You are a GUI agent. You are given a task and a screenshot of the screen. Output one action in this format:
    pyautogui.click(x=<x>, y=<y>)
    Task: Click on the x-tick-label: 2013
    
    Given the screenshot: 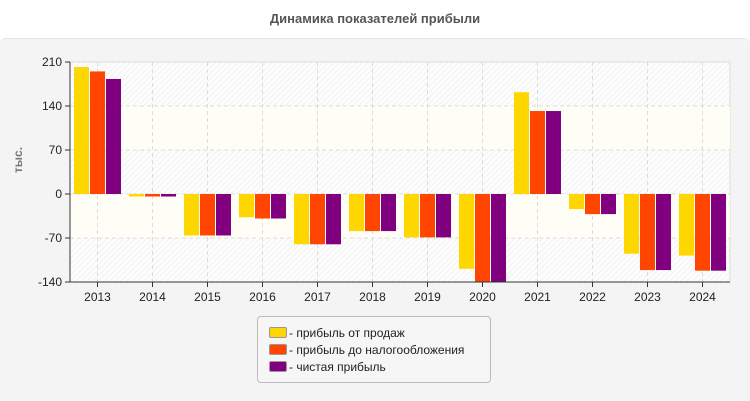 What is the action you would take?
    pyautogui.click(x=97, y=297)
    